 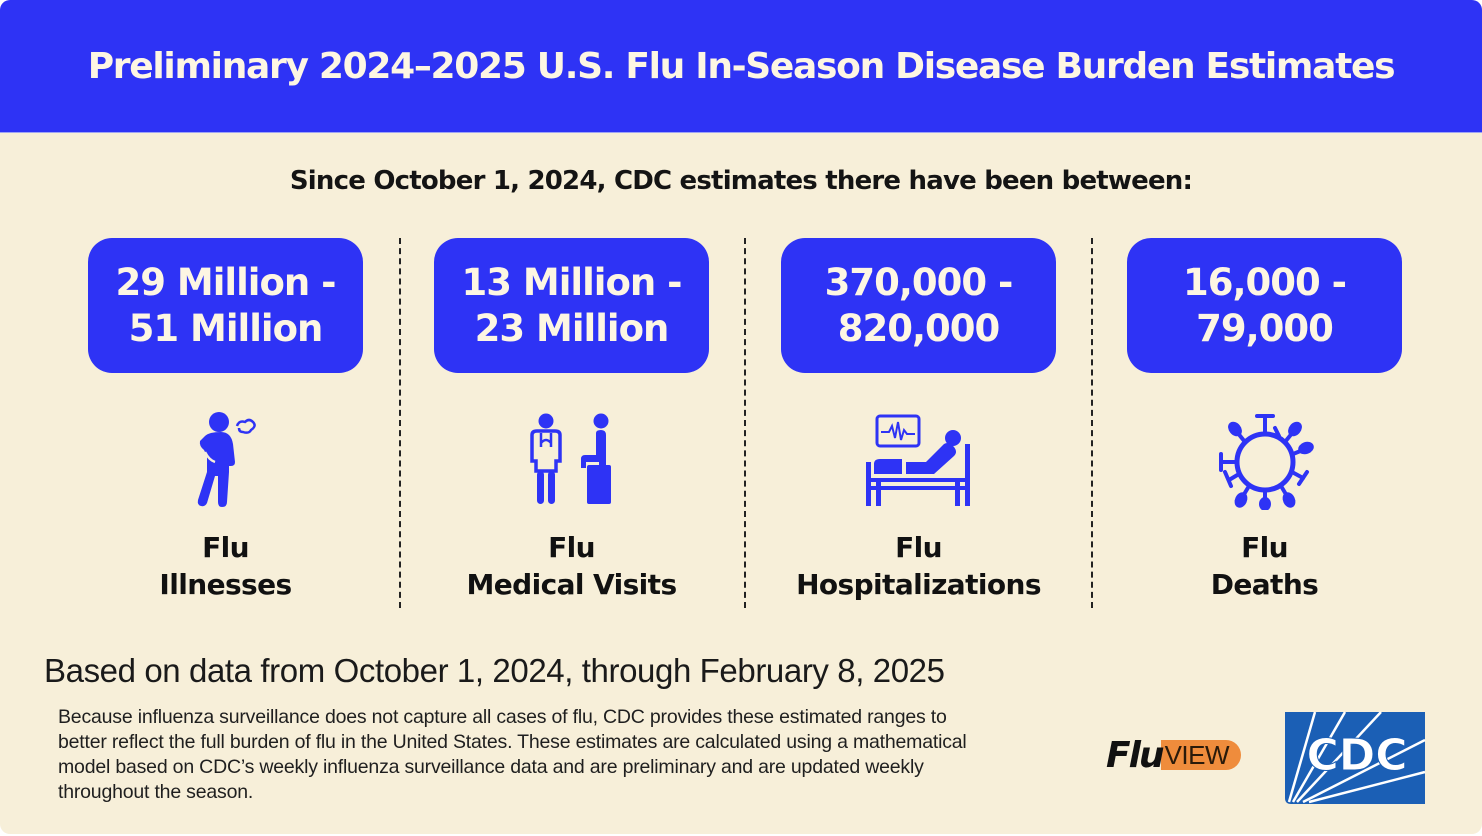 I want to click on stat-column-deaths: 16,000 - 79,000, so click(x=1264, y=420).